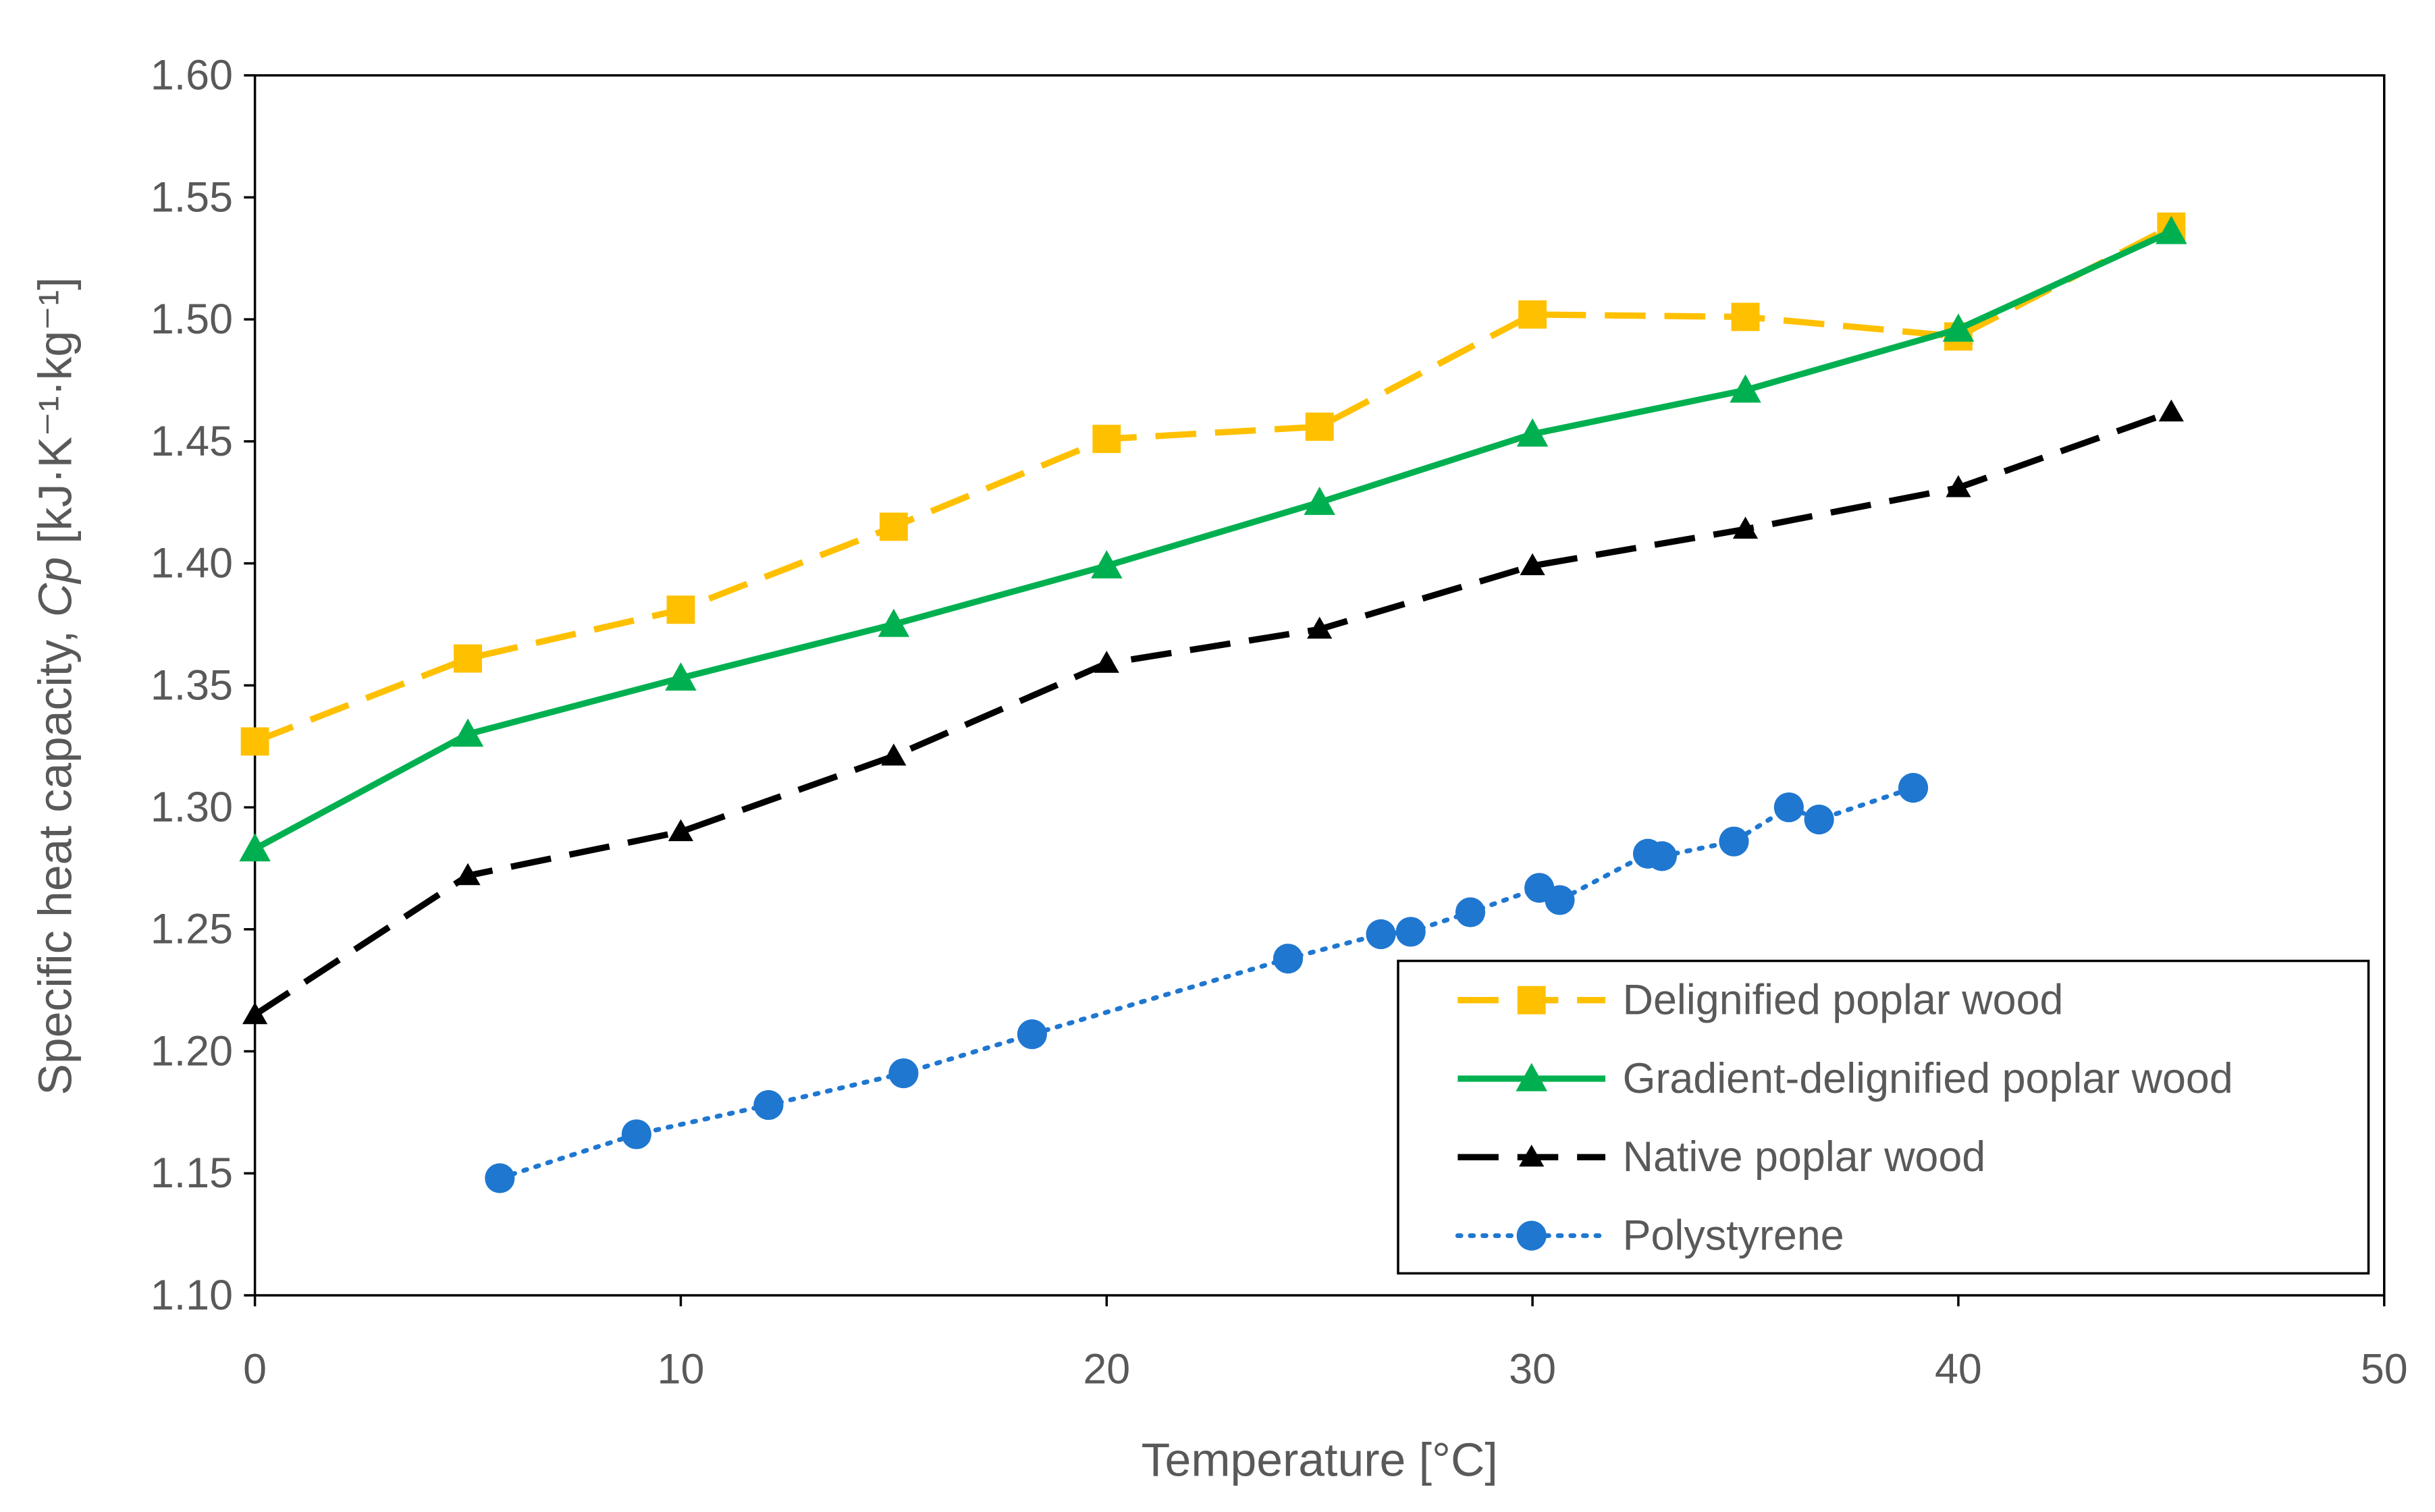 The width and height of the screenshot is (2435, 1512). What do you see at coordinates (2384, 1369) in the screenshot?
I see `x-tick-label: 50` at bounding box center [2384, 1369].